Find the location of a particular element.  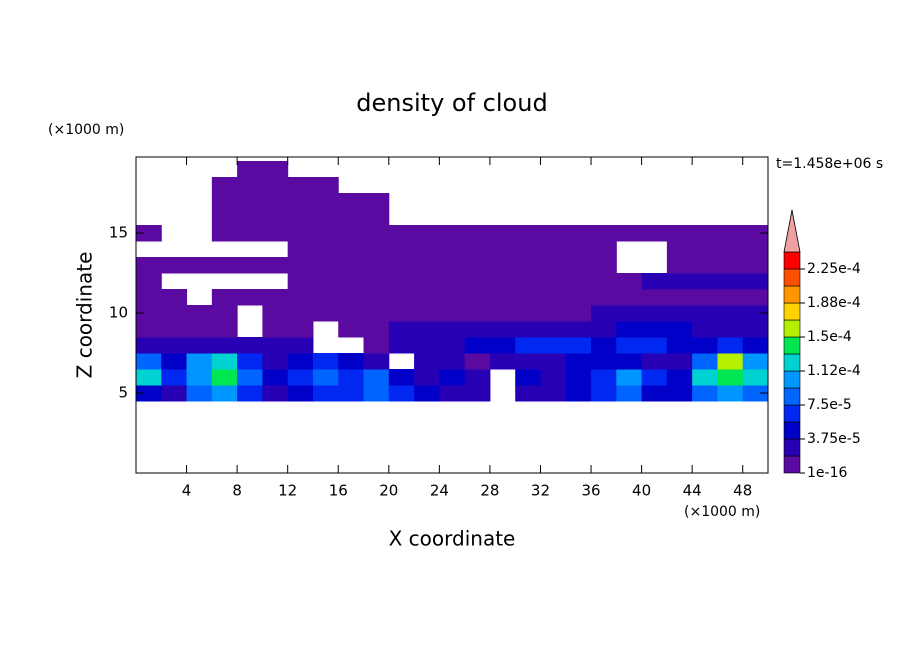

x-tick-label: 48 is located at coordinates (742, 491).